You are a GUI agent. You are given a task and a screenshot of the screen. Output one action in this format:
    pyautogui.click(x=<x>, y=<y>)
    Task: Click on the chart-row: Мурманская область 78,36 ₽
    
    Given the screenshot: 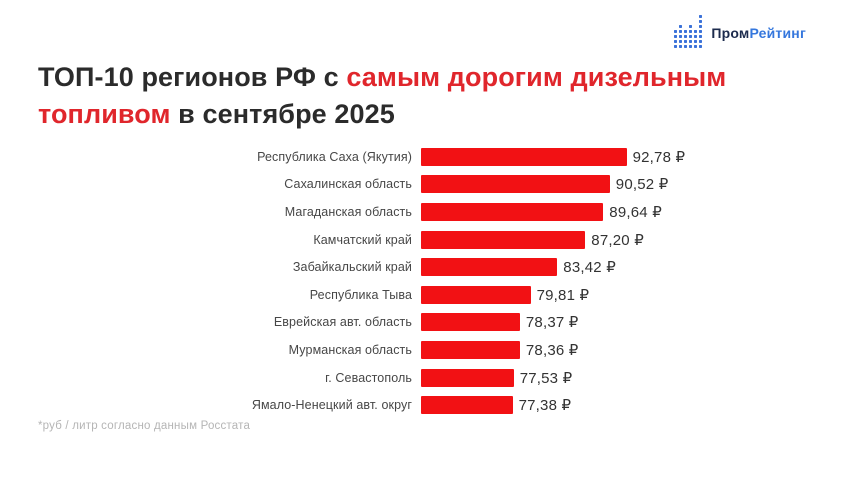 What is the action you would take?
    pyautogui.click(x=425, y=350)
    